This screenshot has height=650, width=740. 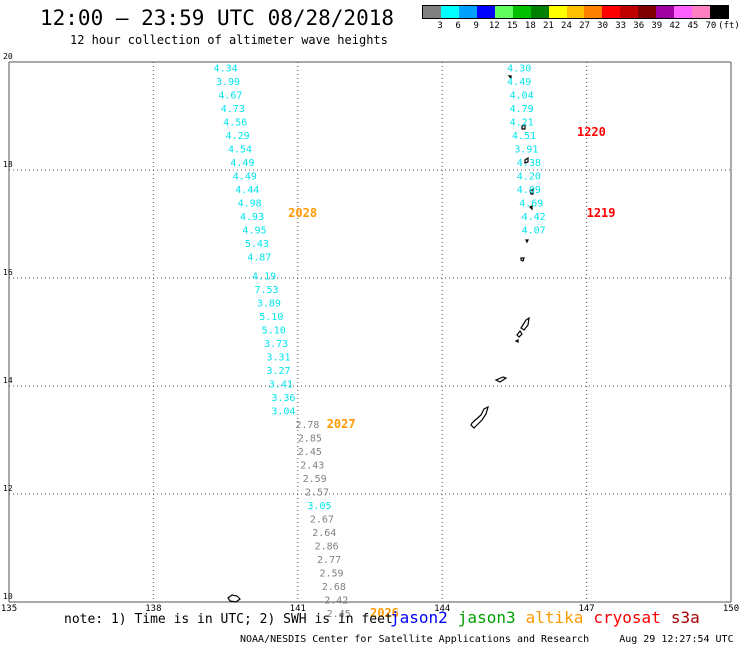 What do you see at coordinates (283, 411) in the screenshot?
I see `wave-height-value: 3.04` at bounding box center [283, 411].